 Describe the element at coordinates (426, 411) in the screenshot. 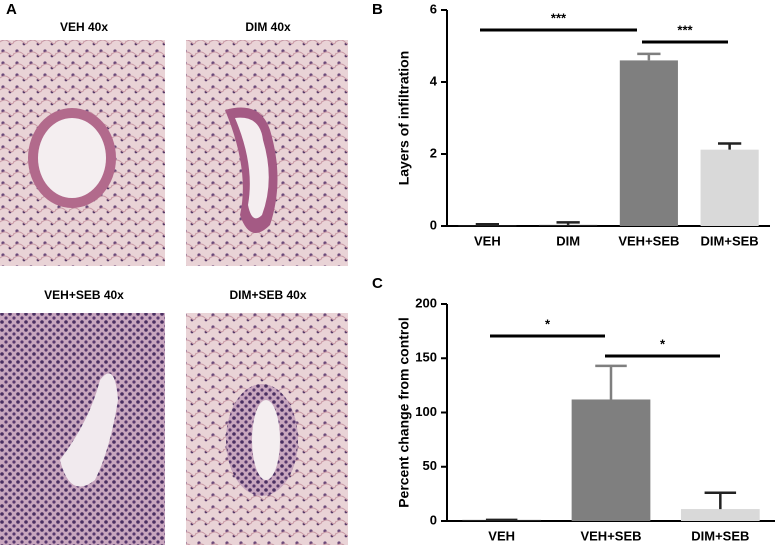

I see `y-tick-label: 100` at that location.